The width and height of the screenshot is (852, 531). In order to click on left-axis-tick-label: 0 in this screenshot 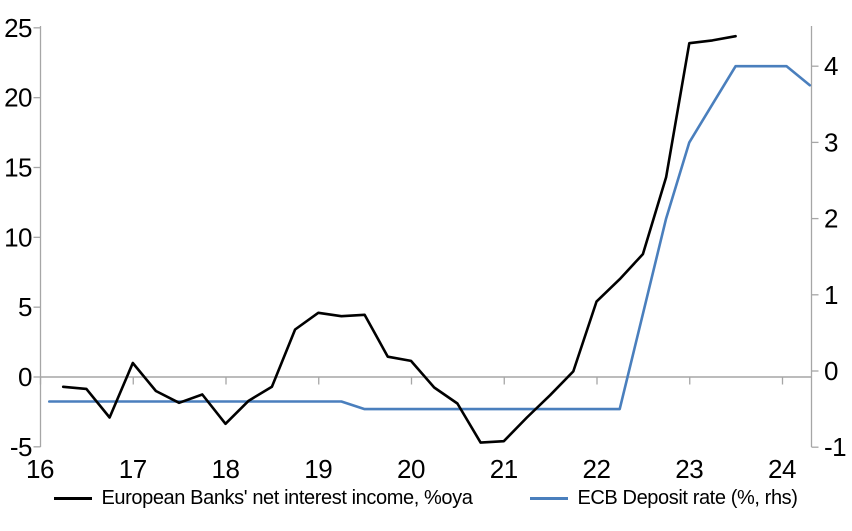, I will do `click(25, 377)`.